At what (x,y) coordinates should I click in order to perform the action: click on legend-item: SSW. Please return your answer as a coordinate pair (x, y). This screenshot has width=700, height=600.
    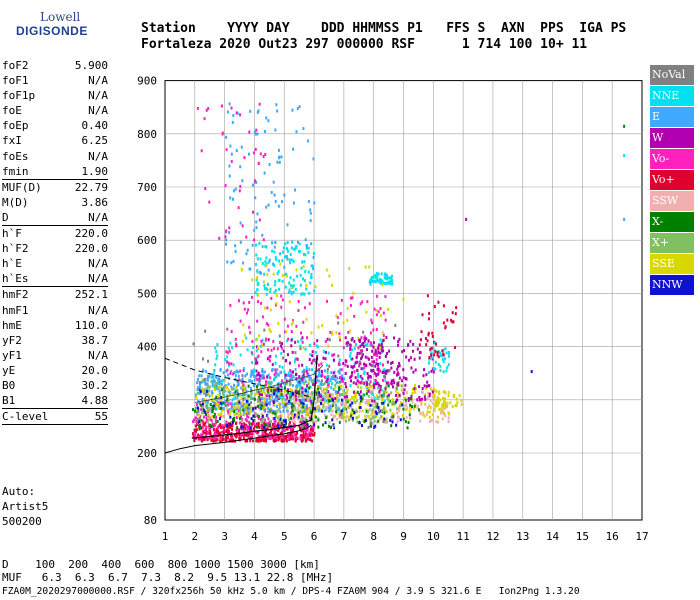
    Looking at the image, I should click on (672, 201).